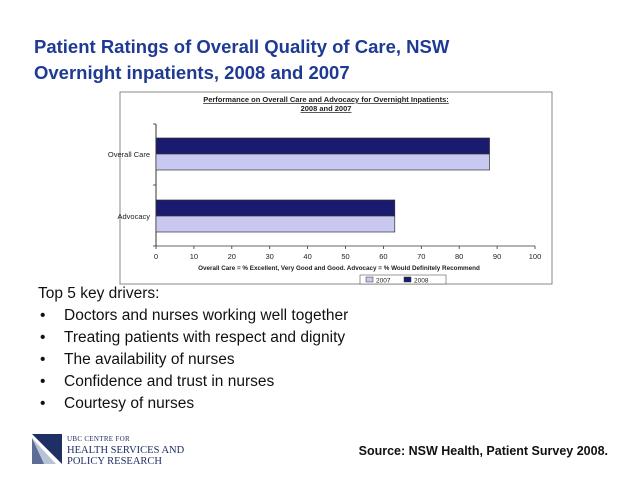 Image resolution: width=638 pixels, height=479 pixels. What do you see at coordinates (497, 256) in the screenshot?
I see `x-tick-label-90: 90` at bounding box center [497, 256].